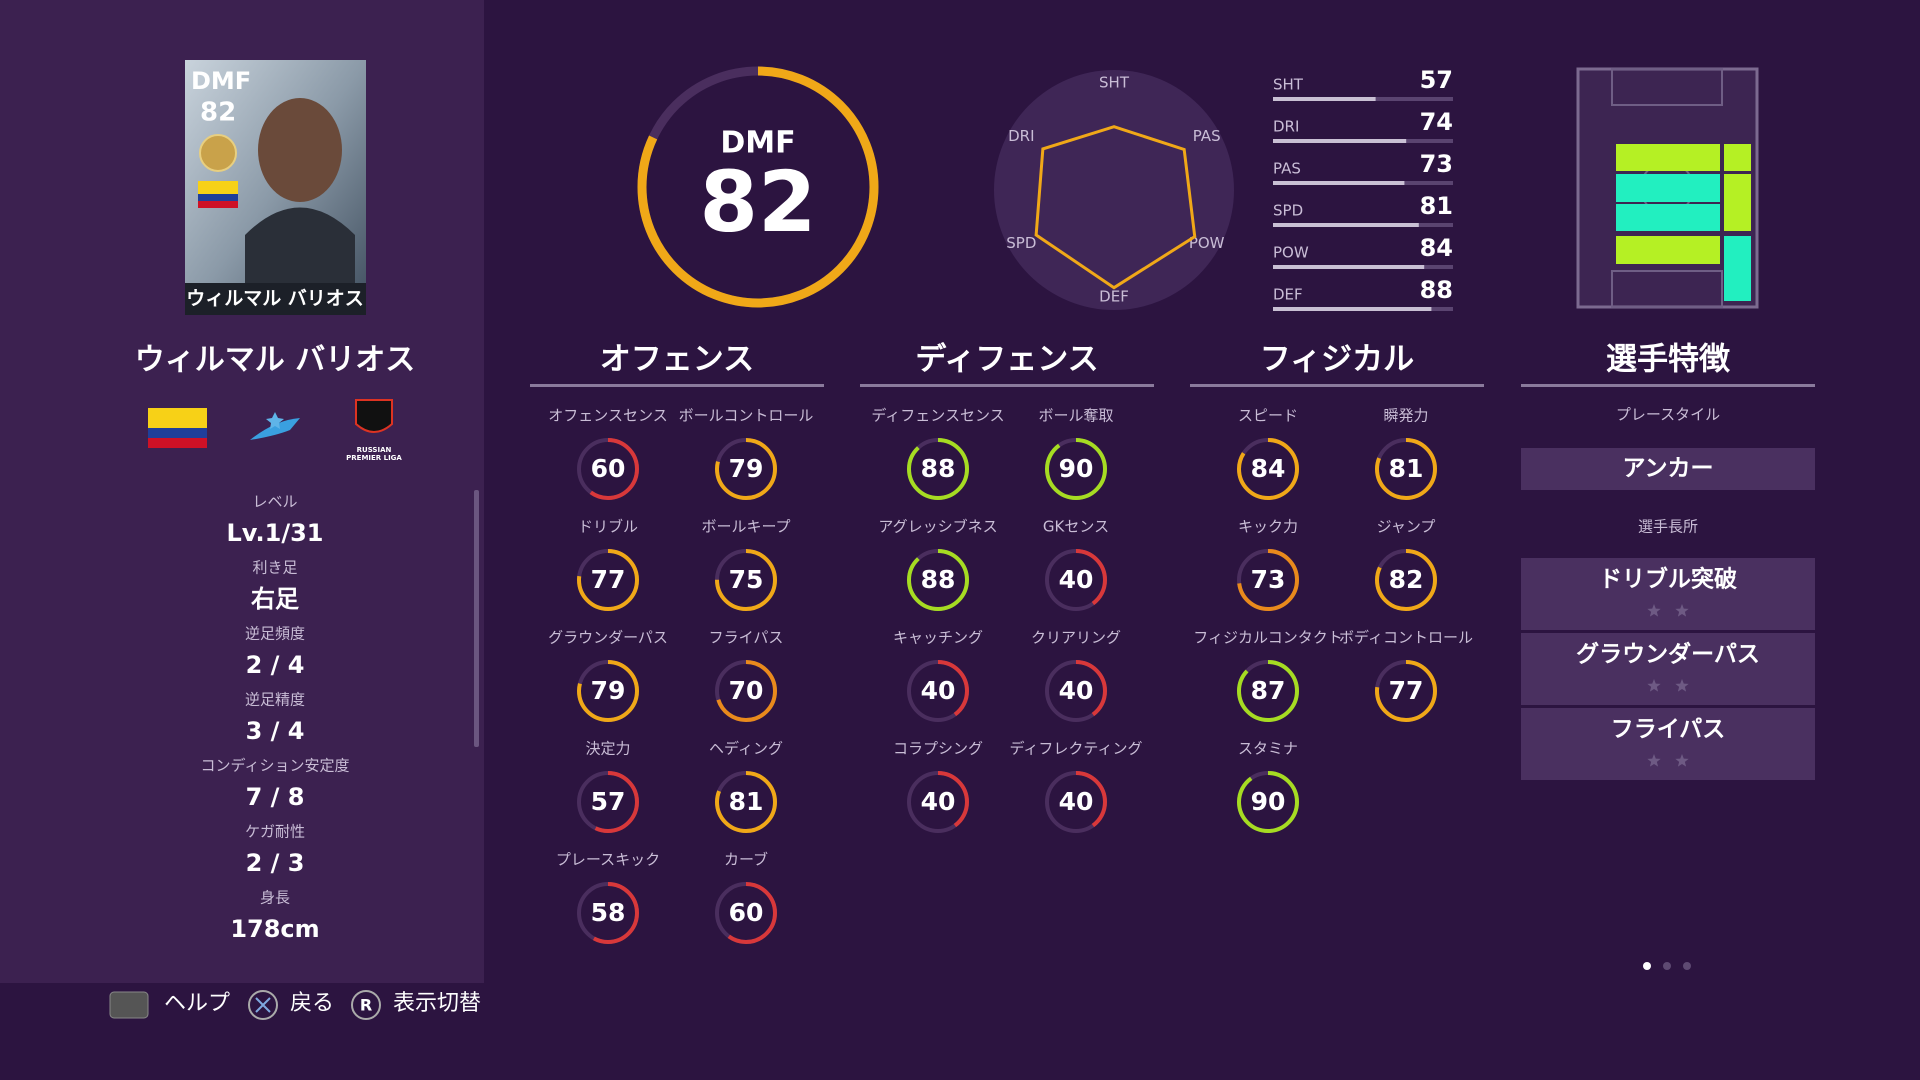 This screenshot has height=1080, width=1920. Describe the element at coordinates (1406, 638) in the screenshot. I see `stat-label: ボディコントロール` at that location.